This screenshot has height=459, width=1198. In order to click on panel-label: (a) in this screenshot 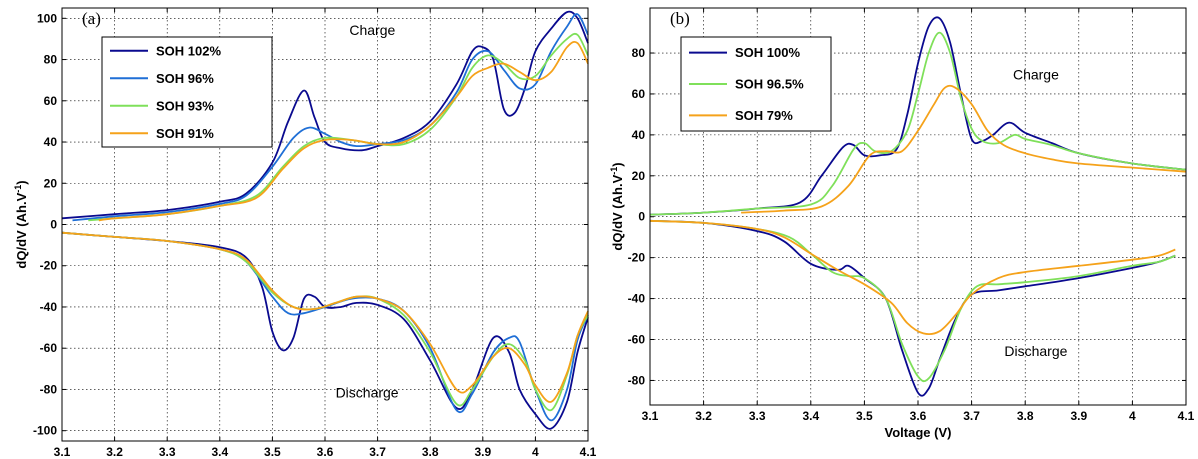, I will do `click(91, 18)`.